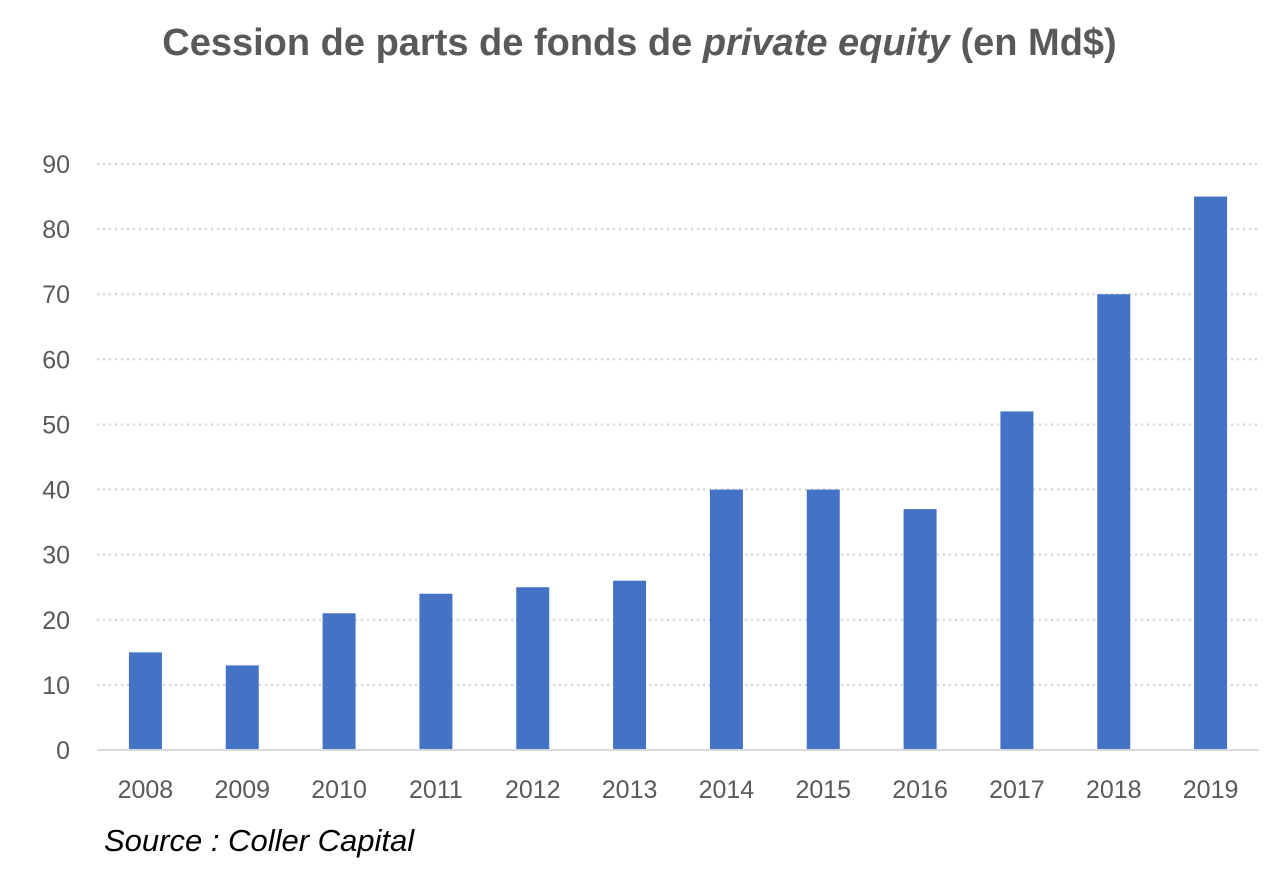 The image size is (1279, 893). What do you see at coordinates (56, 621) in the screenshot?
I see `y-tick-label: 20` at bounding box center [56, 621].